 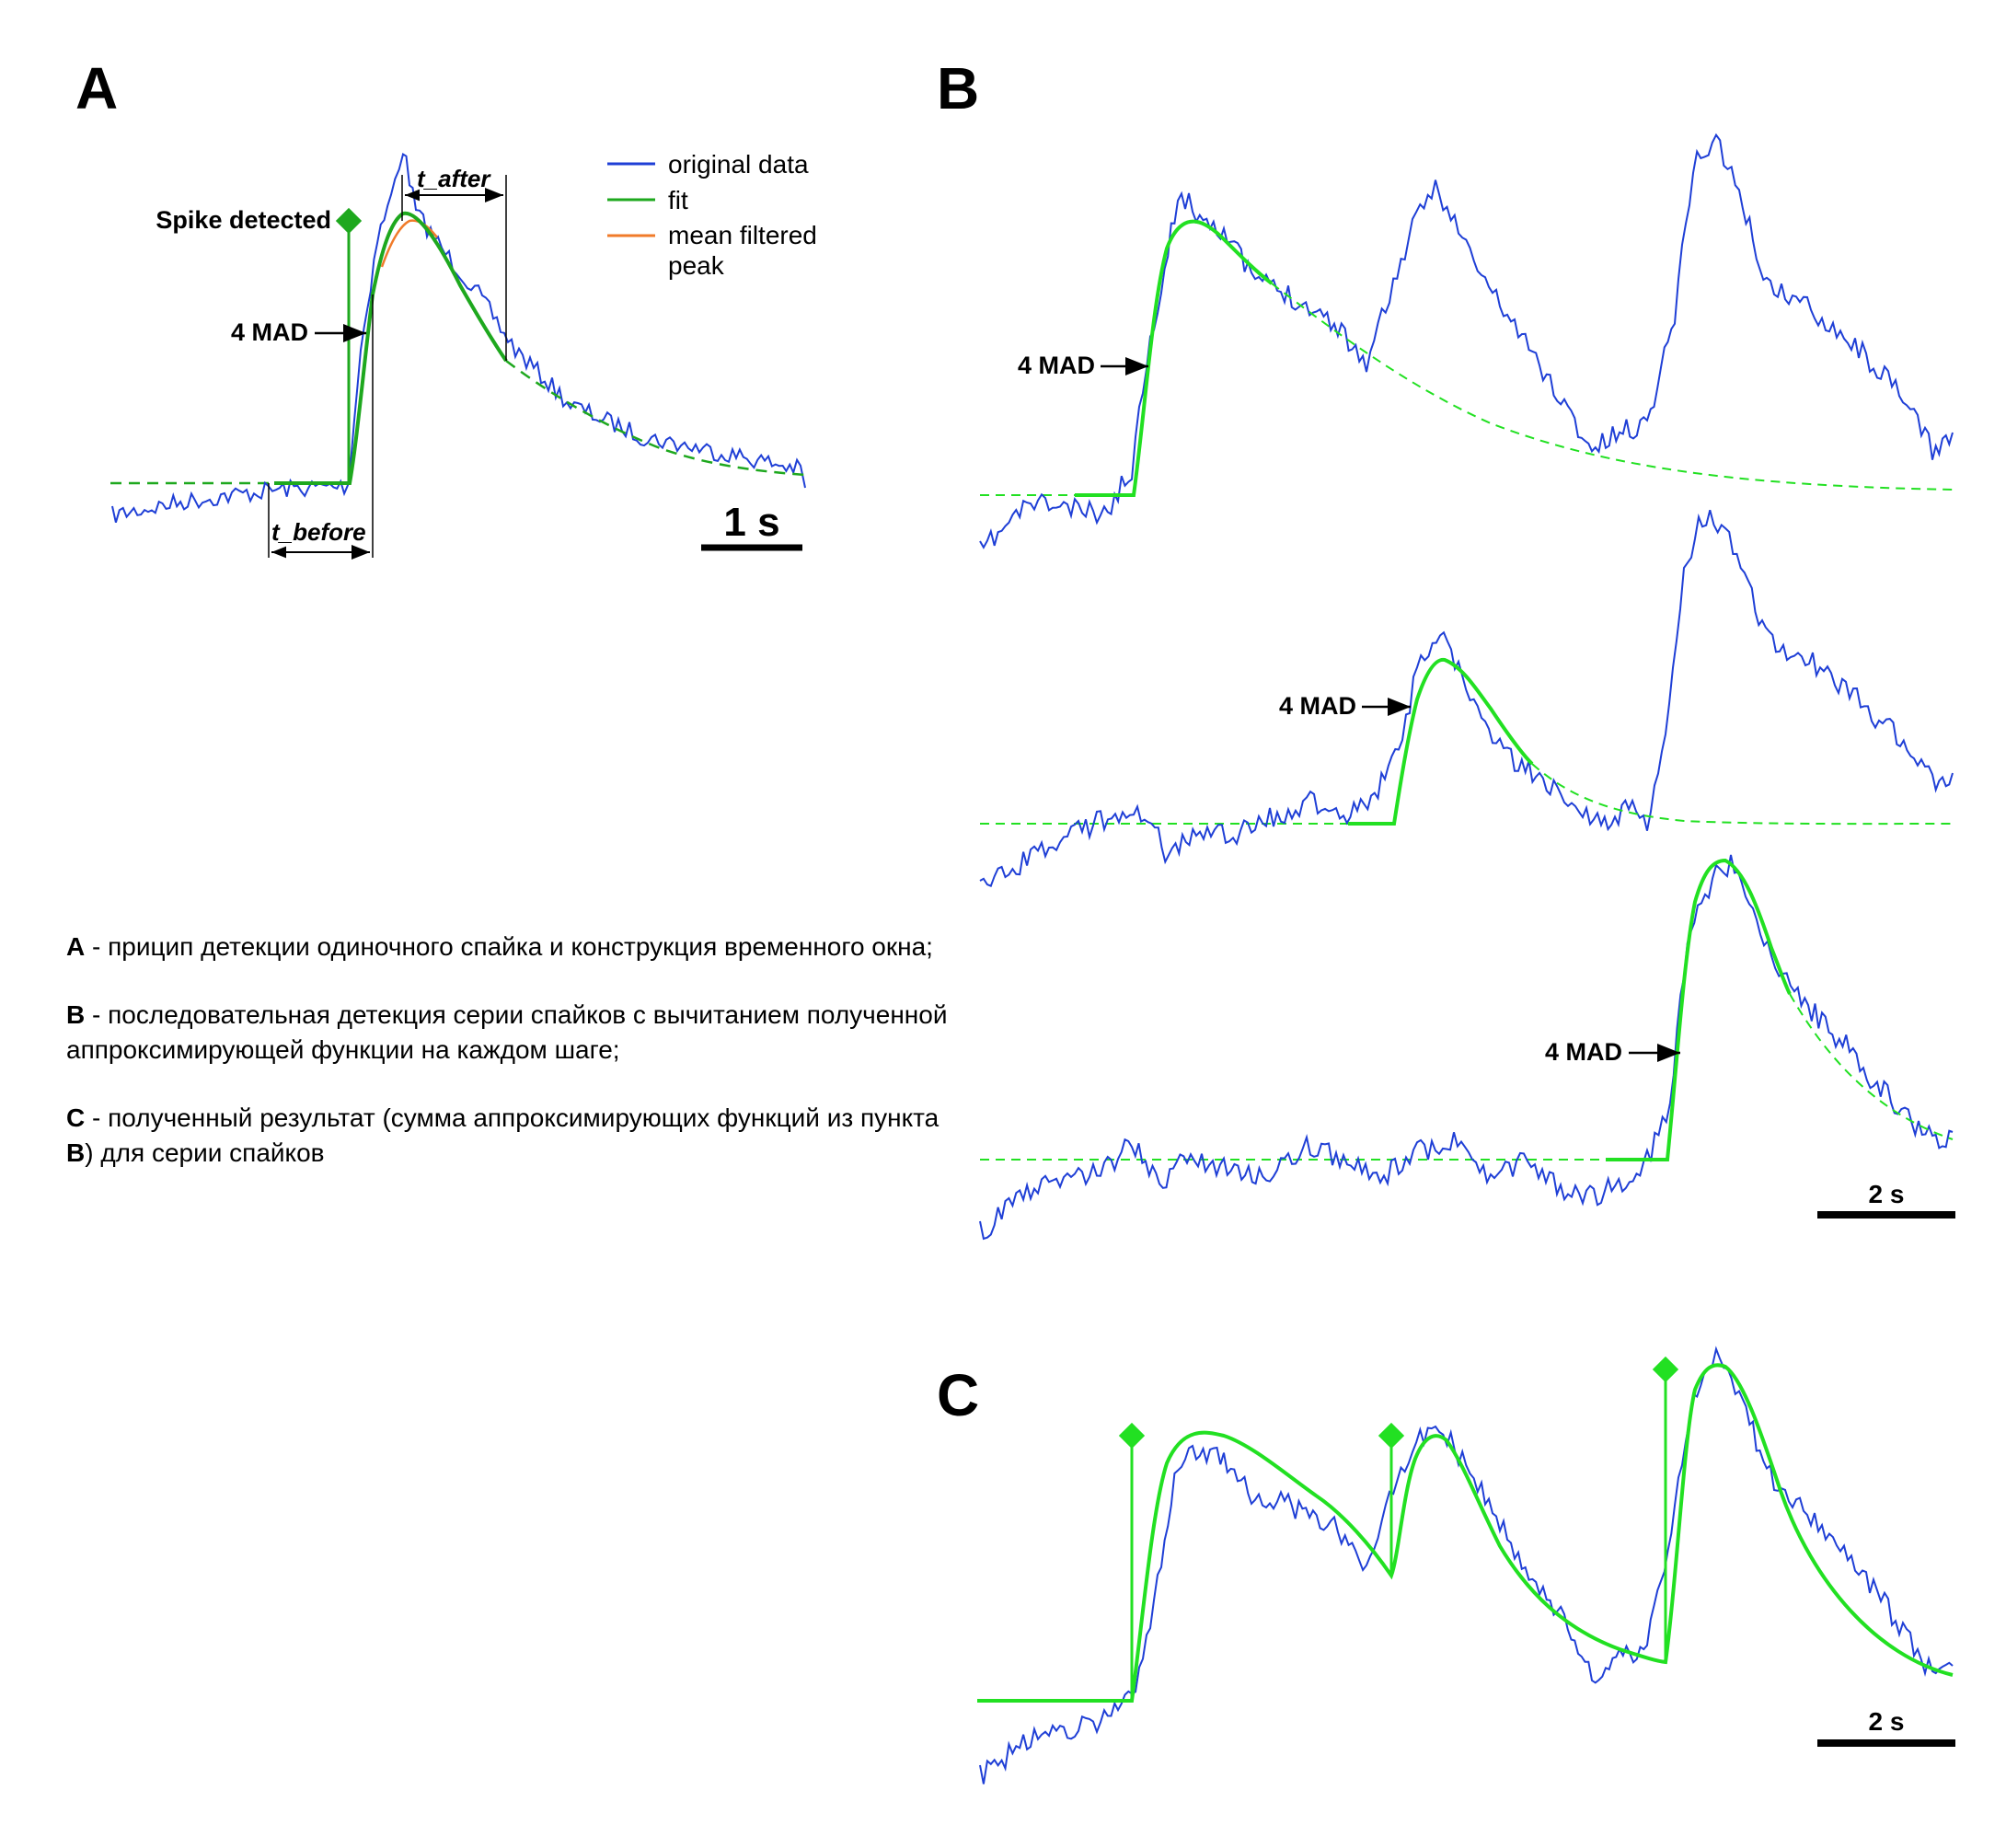 I want to click on panel-b-row1-threshold-label: 4 MAD, so click(x=1056, y=365).